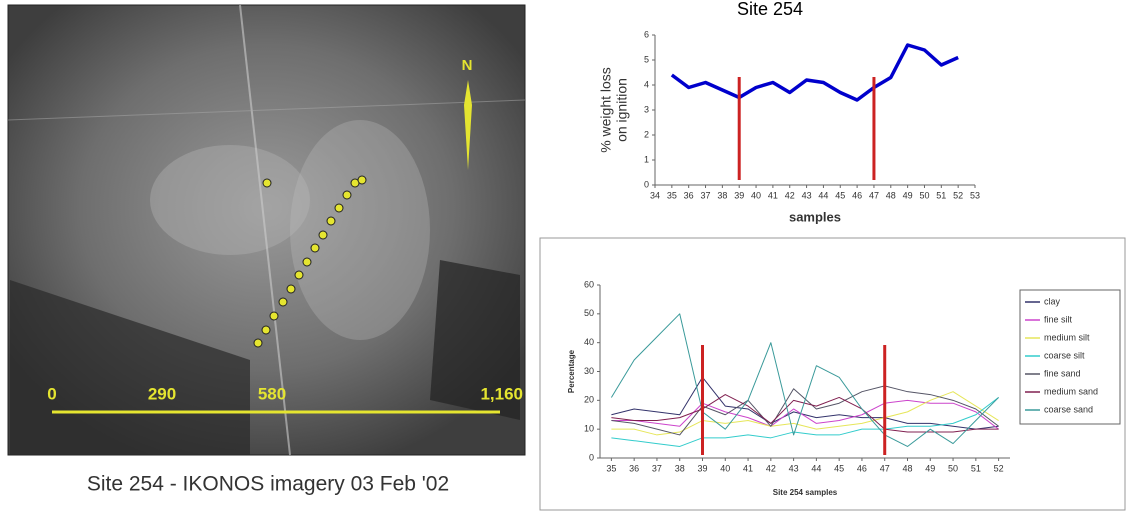  What do you see at coordinates (646, 84) in the screenshot?
I see `y-tick-label: 4` at bounding box center [646, 84].